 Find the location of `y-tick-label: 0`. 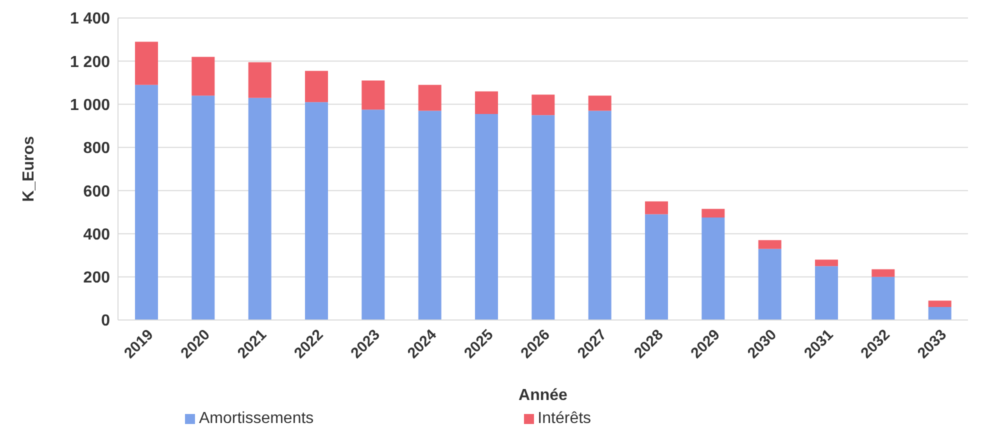

y-tick-label: 0 is located at coordinates (105, 321).